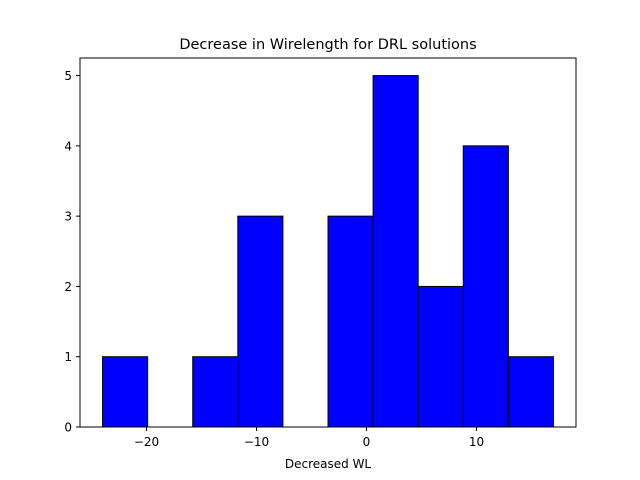  Describe the element at coordinates (68, 428) in the screenshot. I see `y-tick-label: 0` at that location.